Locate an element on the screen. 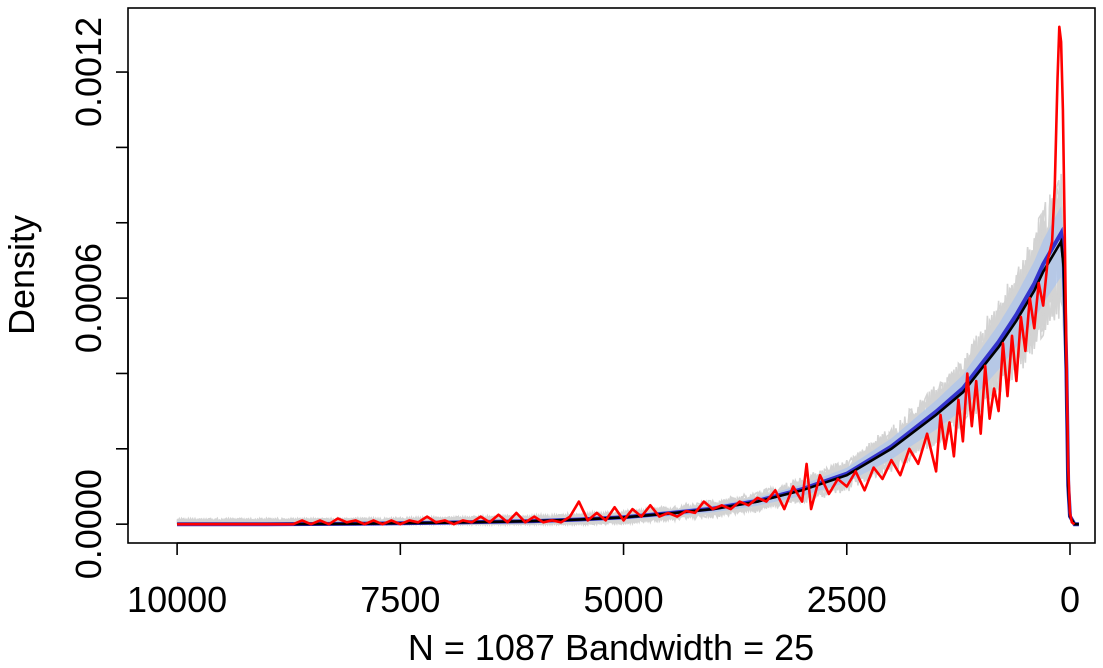  y-tick-label: 0.0006 is located at coordinates (88, 298).